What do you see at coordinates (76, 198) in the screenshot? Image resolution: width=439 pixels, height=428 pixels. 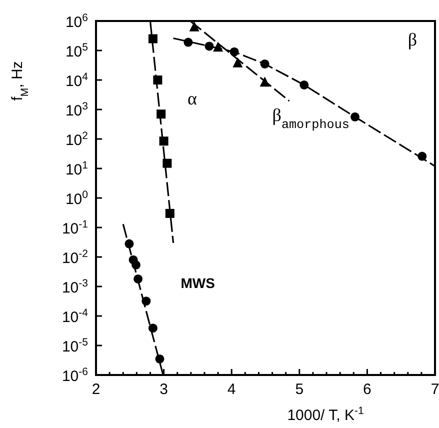 I see `y-tick-label: 10$^{0}$` at bounding box center [76, 198].